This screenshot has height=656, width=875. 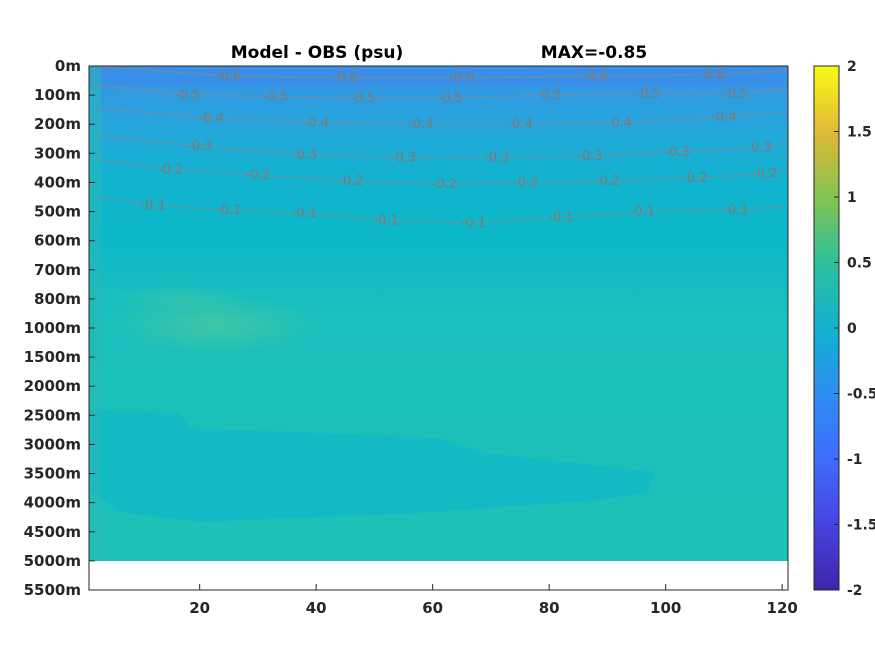 What do you see at coordinates (855, 591) in the screenshot?
I see `colorbar-tick-label: -2` at bounding box center [855, 591].